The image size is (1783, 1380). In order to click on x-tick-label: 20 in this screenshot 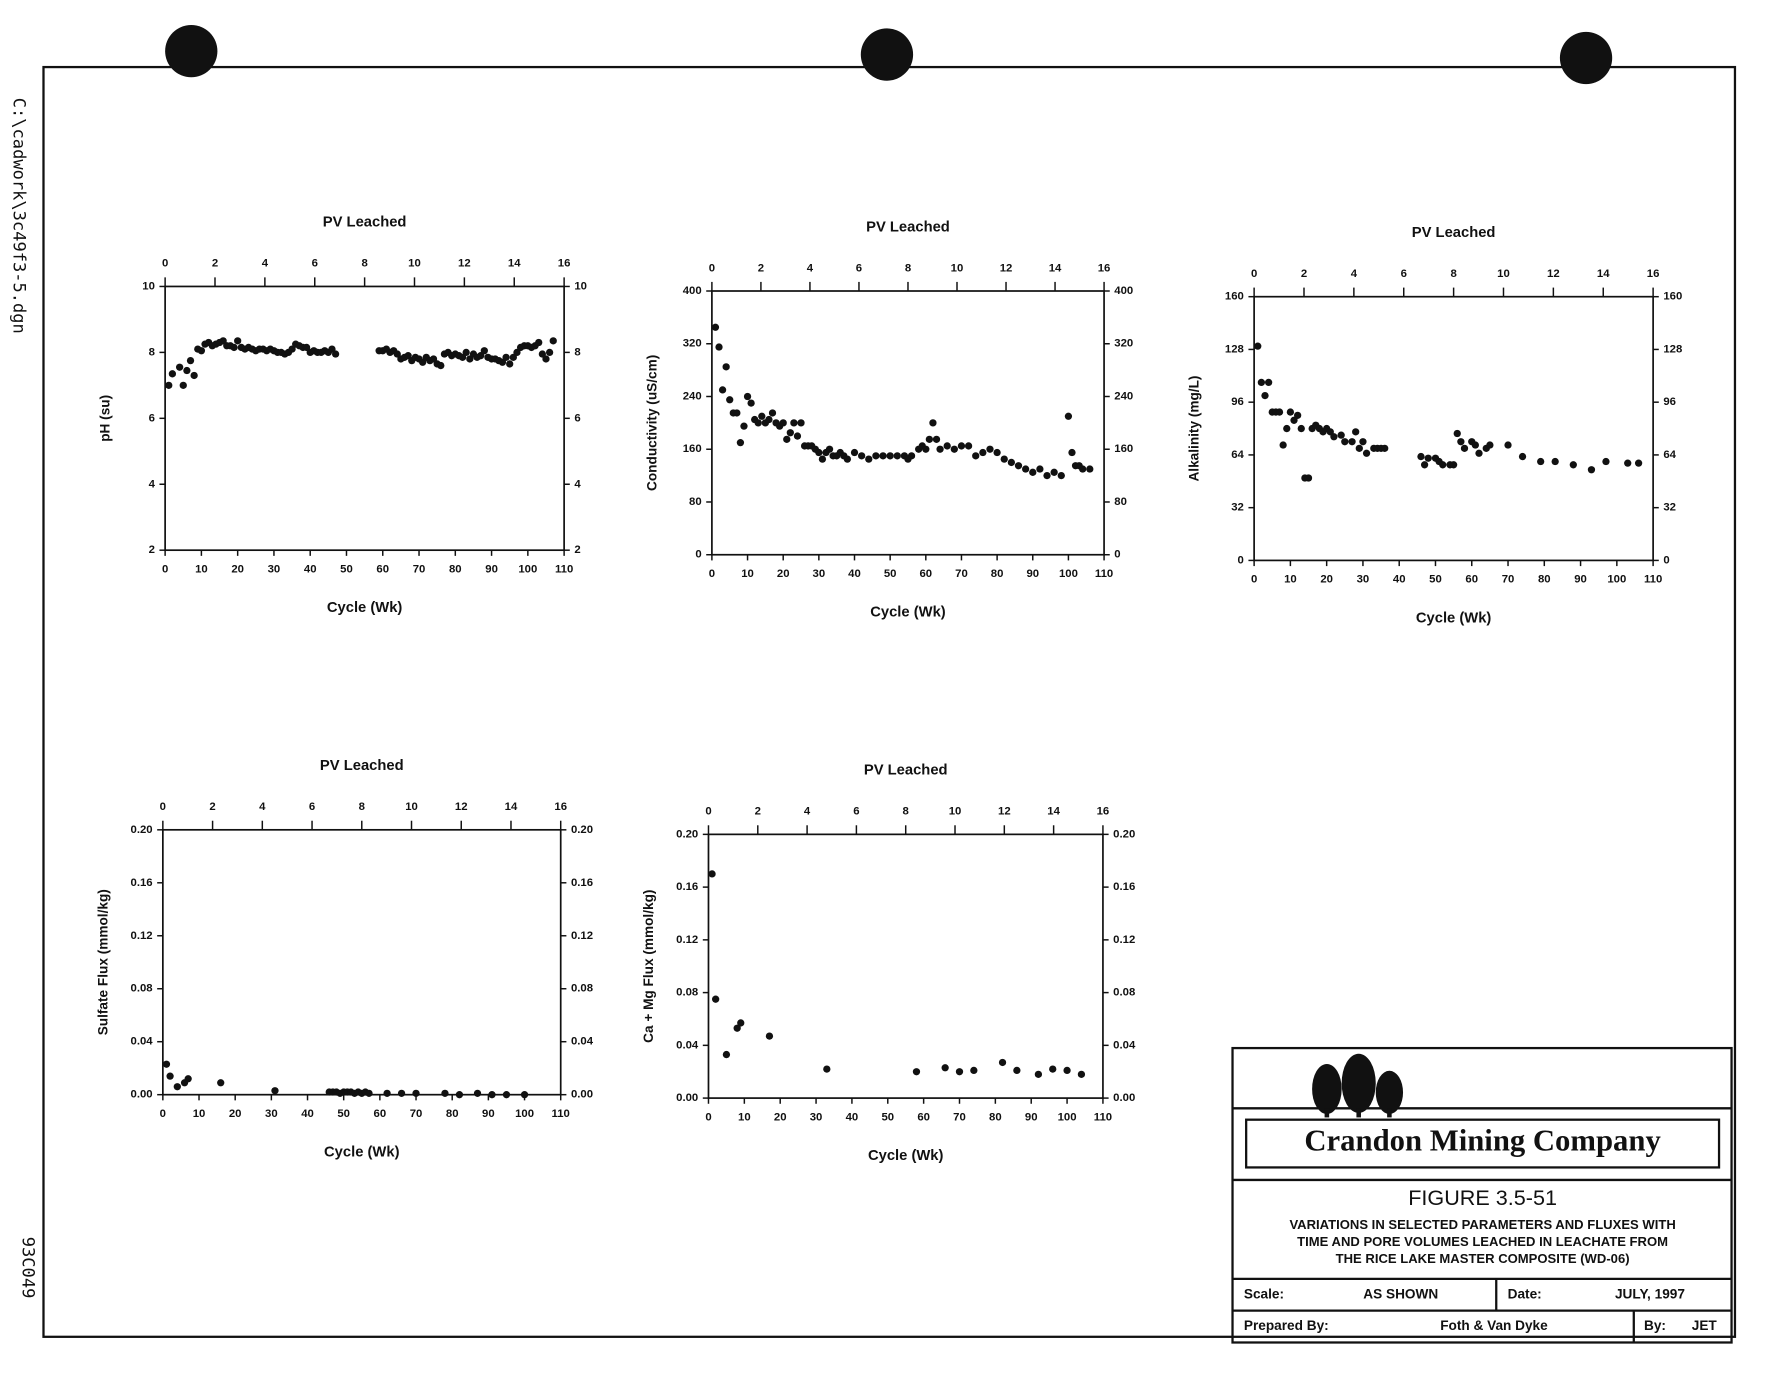, I will do `click(783, 574)`.